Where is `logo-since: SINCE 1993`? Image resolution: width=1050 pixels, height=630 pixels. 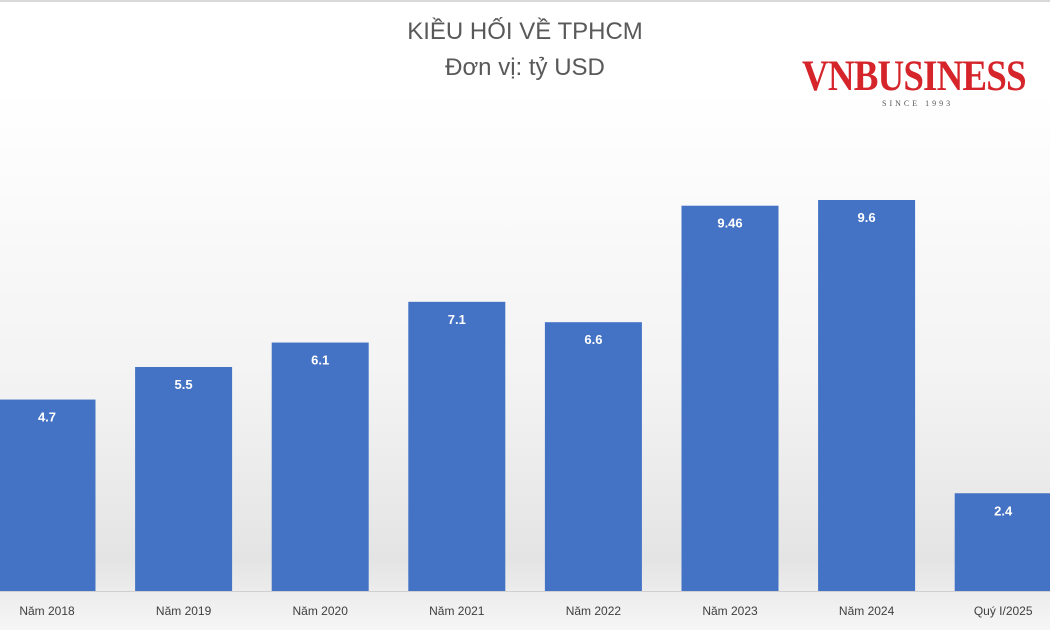 logo-since: SINCE 1993 is located at coordinates (918, 103).